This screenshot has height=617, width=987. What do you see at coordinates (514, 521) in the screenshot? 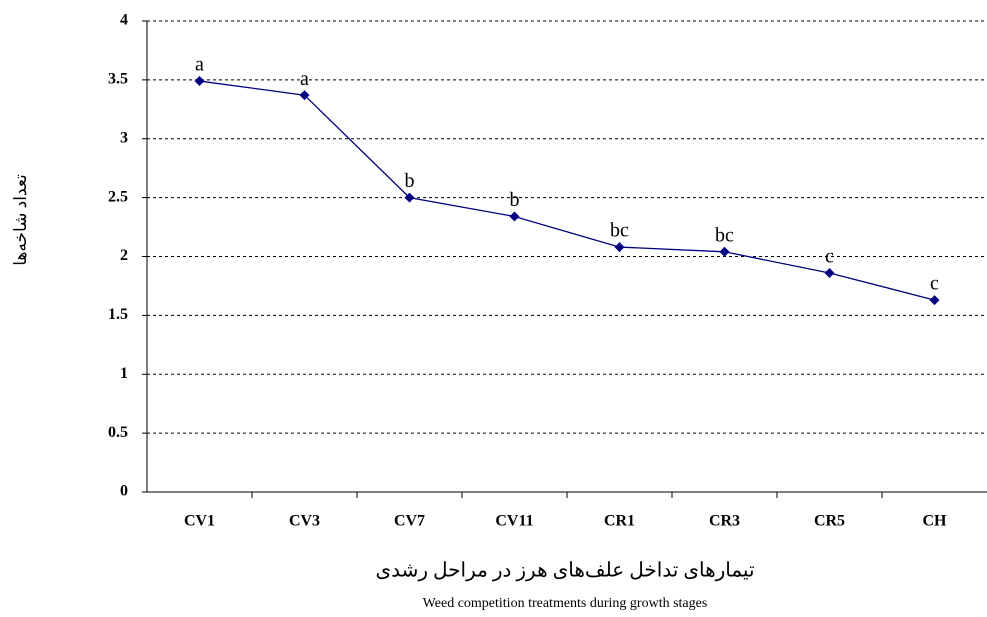
I see `x-tick-label: CV11` at bounding box center [514, 521].